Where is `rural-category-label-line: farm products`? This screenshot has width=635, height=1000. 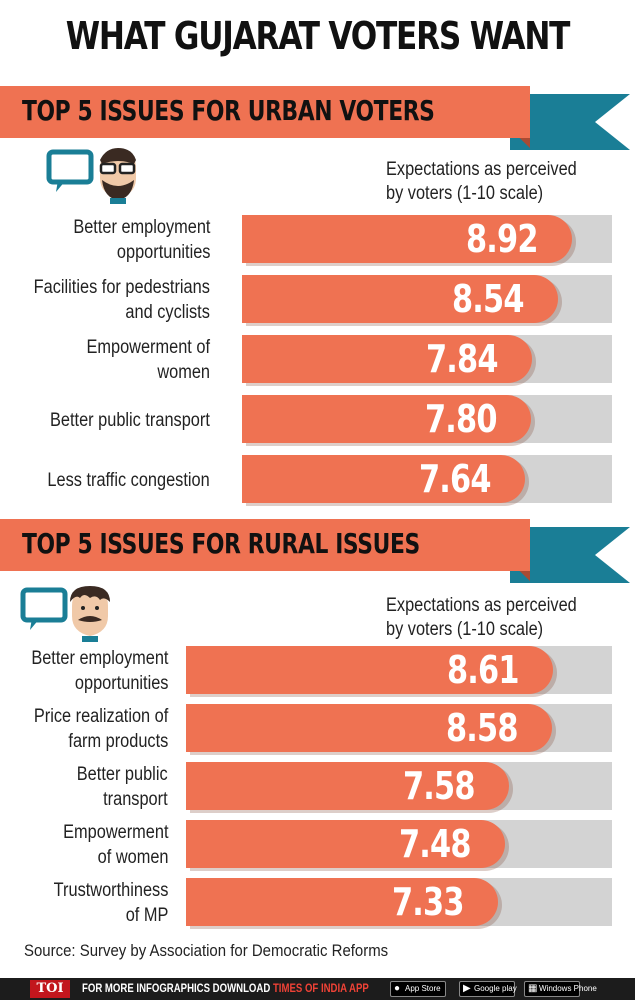 rural-category-label-line: farm products is located at coordinates (118, 741).